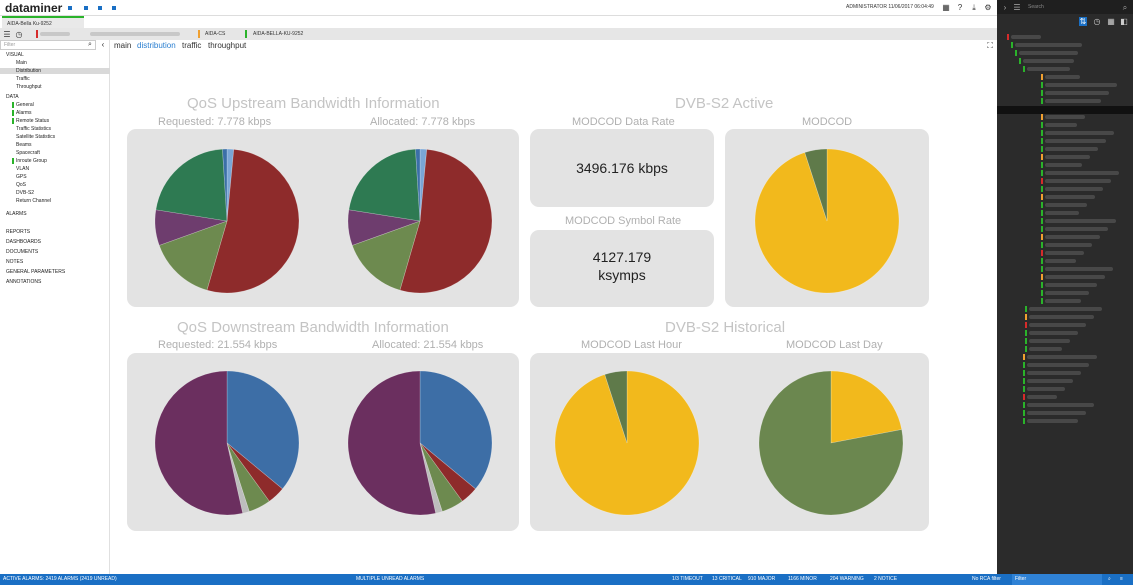  I want to click on history-icon: ◷, so click(1097, 21).